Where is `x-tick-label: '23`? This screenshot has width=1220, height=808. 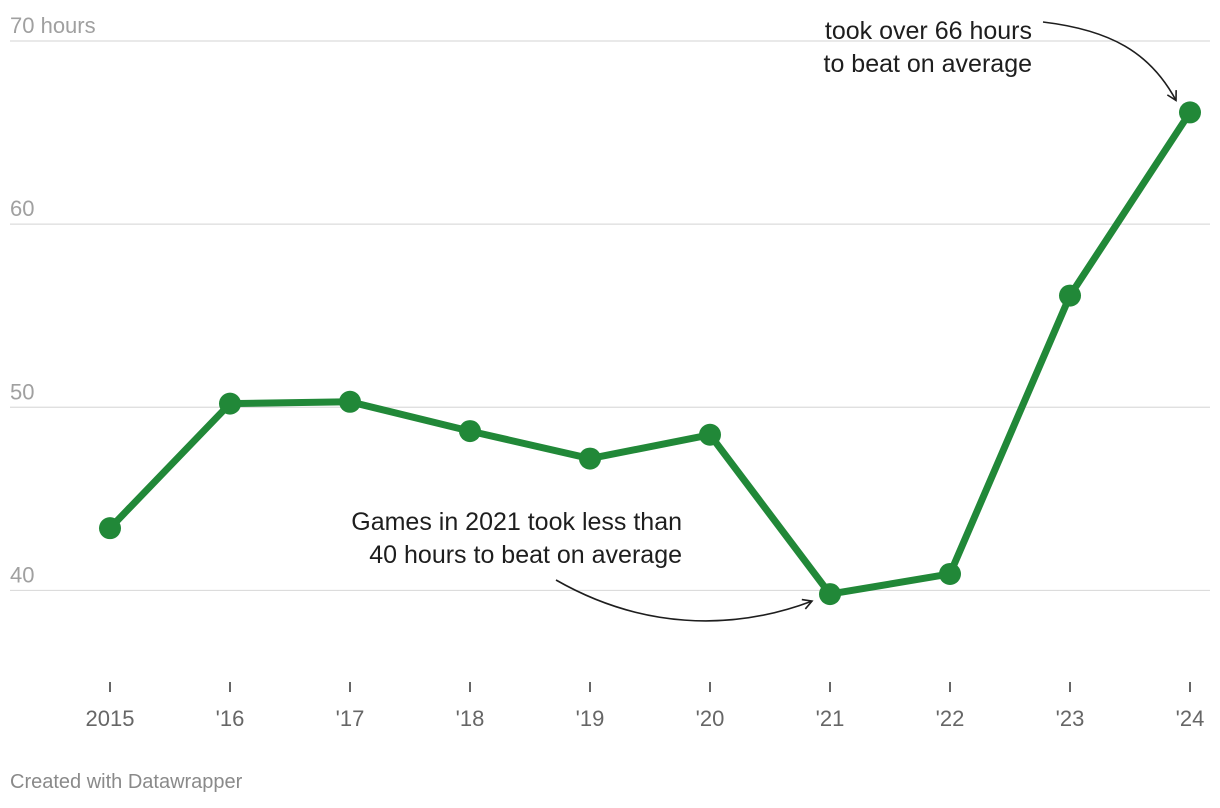
x-tick-label: '23 is located at coordinates (1070, 718).